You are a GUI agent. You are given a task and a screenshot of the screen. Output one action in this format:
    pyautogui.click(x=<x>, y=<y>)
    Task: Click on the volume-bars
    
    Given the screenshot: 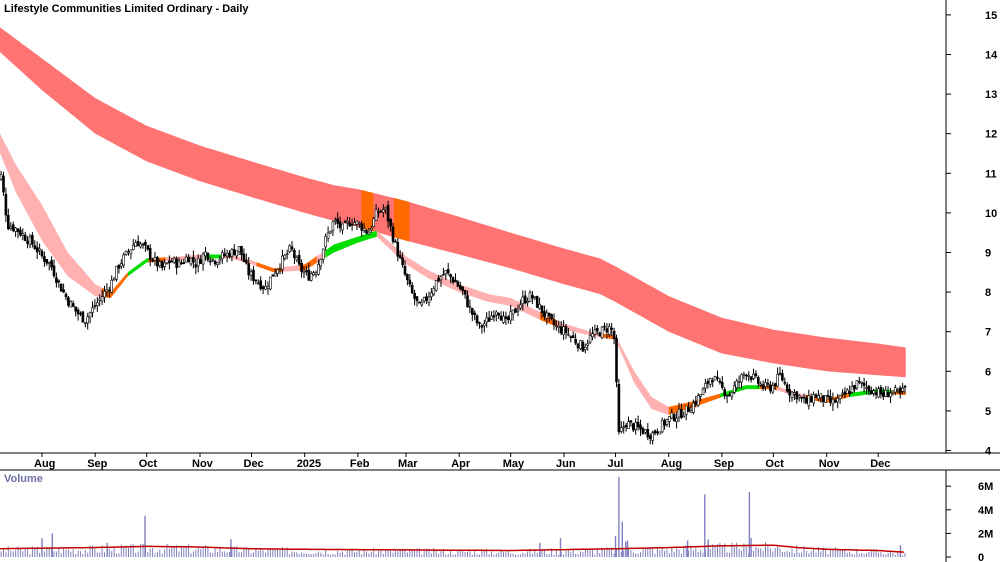 What is the action you would take?
    pyautogui.click(x=453, y=516)
    